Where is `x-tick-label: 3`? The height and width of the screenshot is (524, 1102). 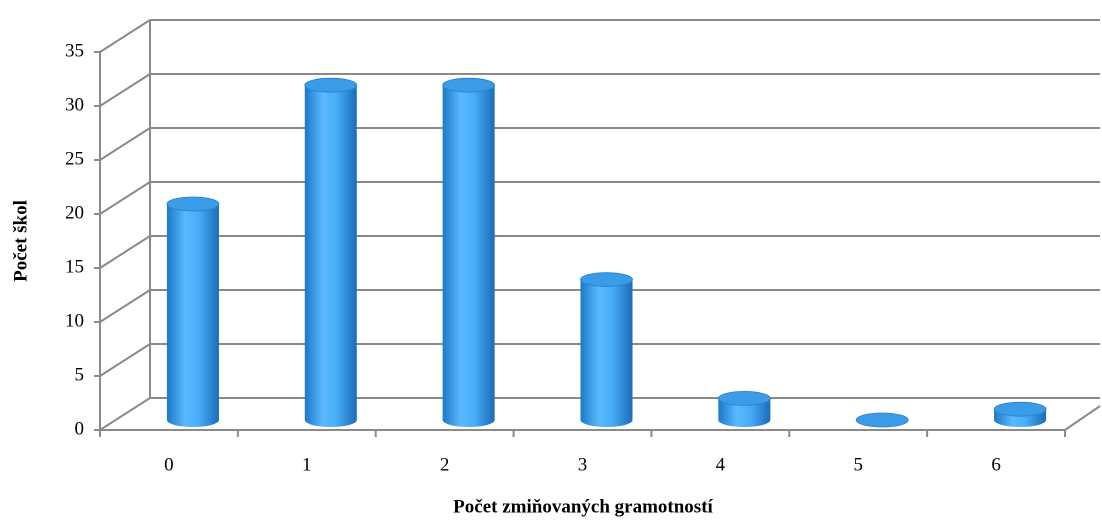 x-tick-label: 3 is located at coordinates (583, 464).